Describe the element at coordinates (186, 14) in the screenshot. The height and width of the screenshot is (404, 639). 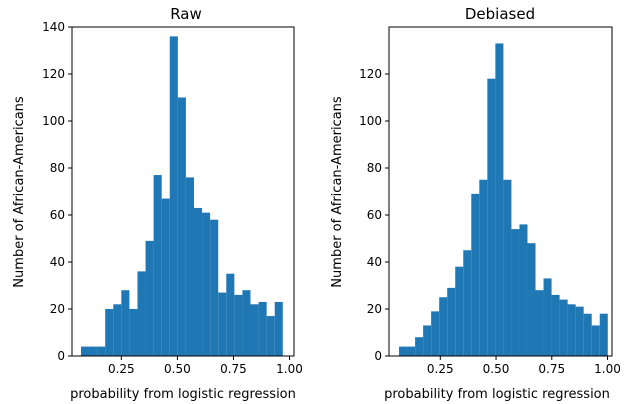
I see `chart-title: Raw` at that location.